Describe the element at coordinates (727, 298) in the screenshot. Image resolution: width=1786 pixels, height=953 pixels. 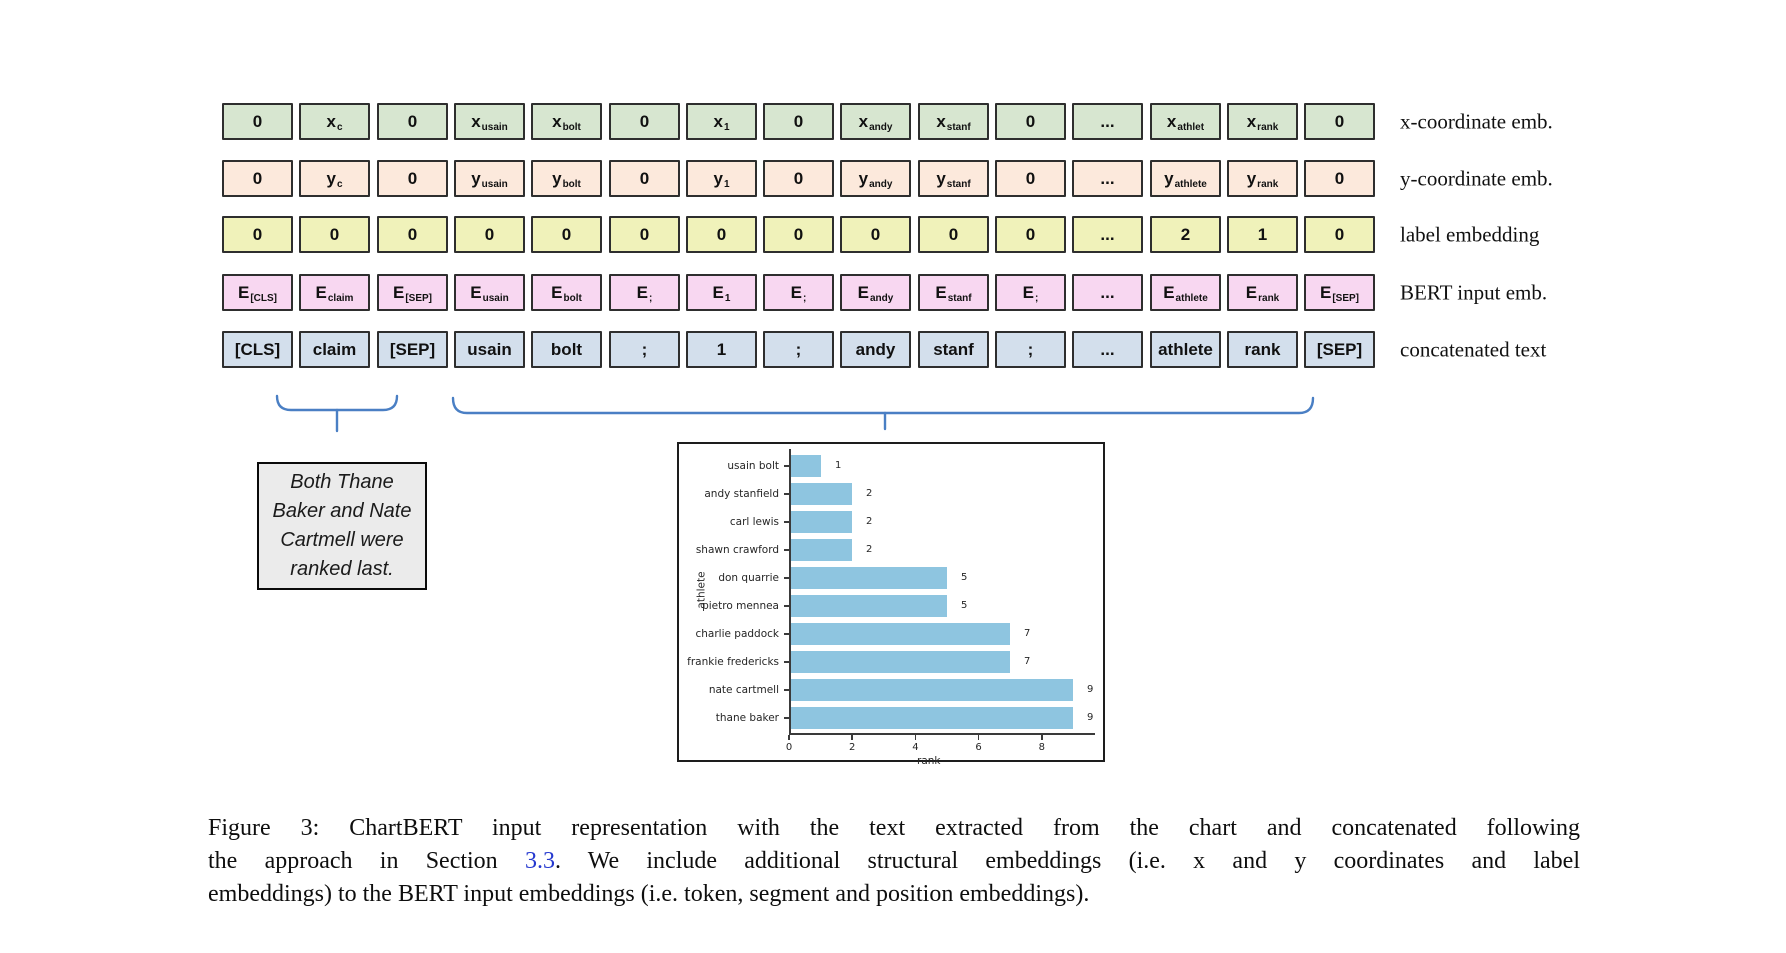
I see `token-subscript: 1` at that location.